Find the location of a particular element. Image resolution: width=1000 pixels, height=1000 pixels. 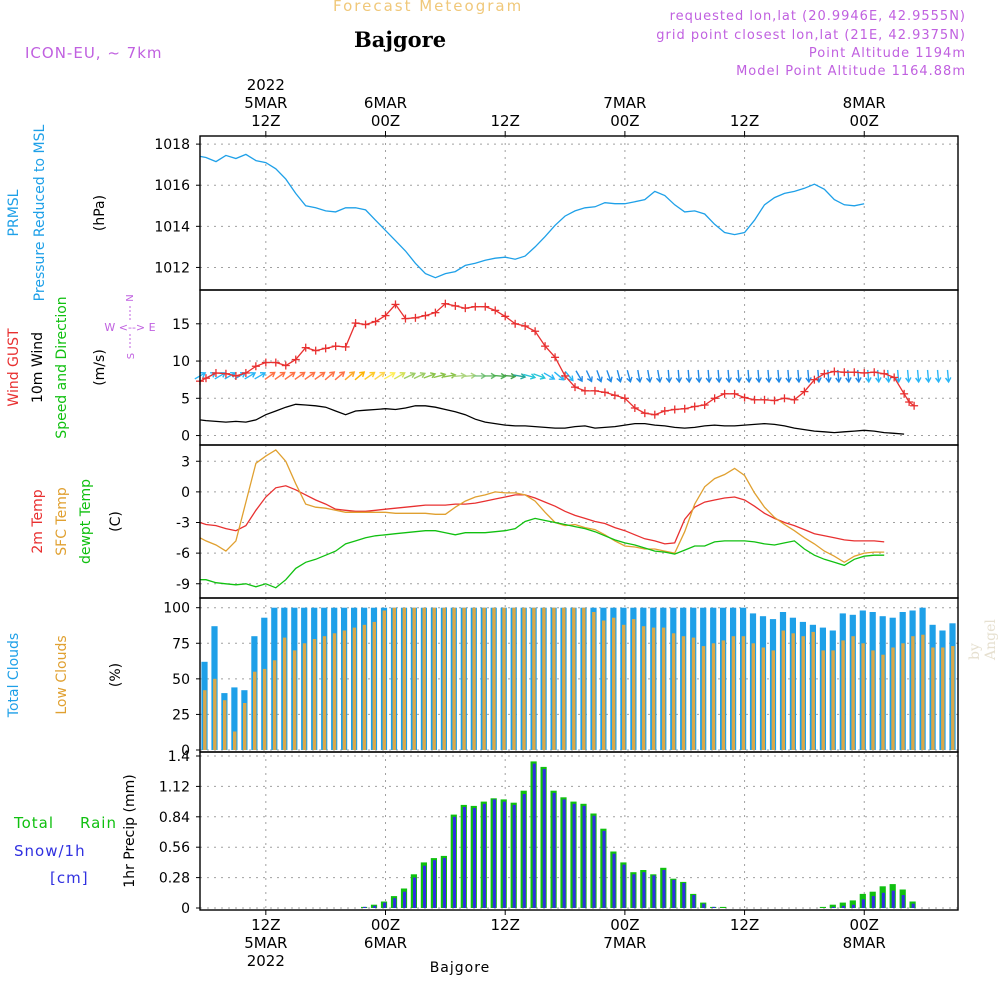

requested-coords: requested lon,lat (20.9946E, 42.9555N) is located at coordinates (817, 16).